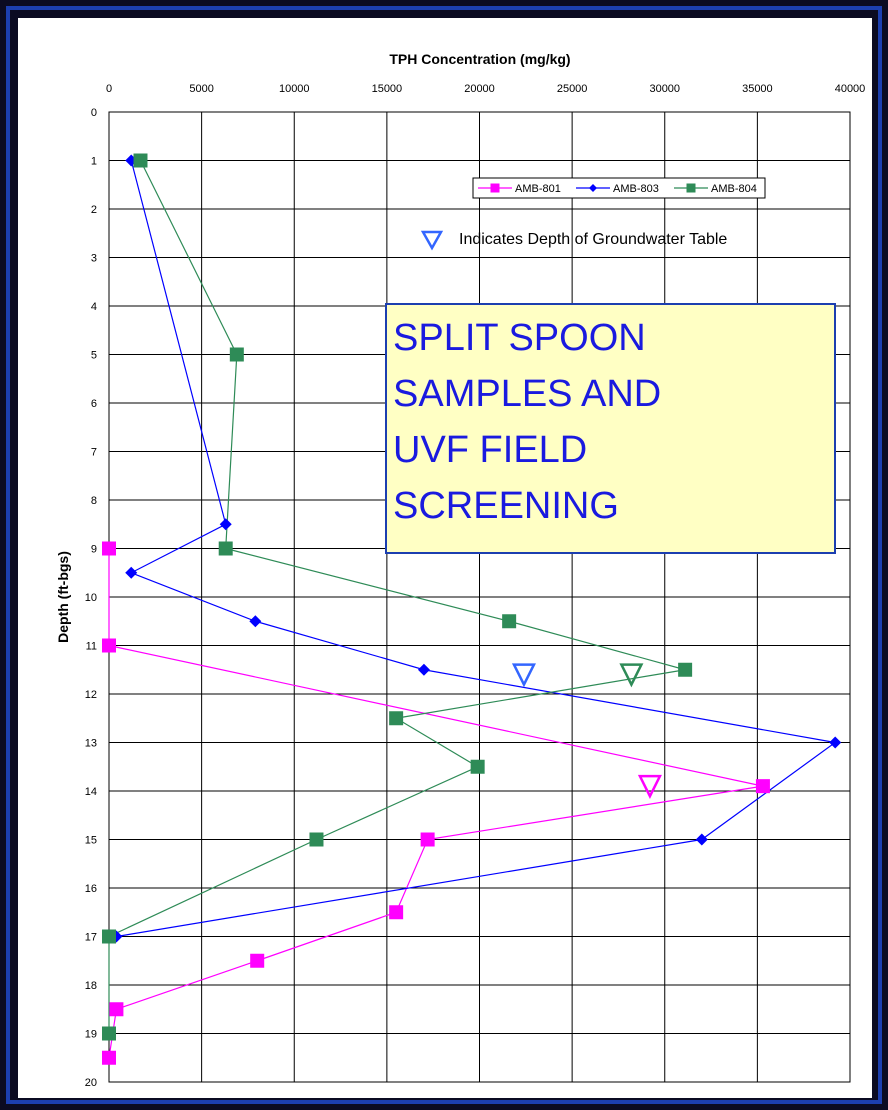 This screenshot has height=1110, width=888. Describe the element at coordinates (91, 695) in the screenshot. I see `y-tick-label: 12` at that location.